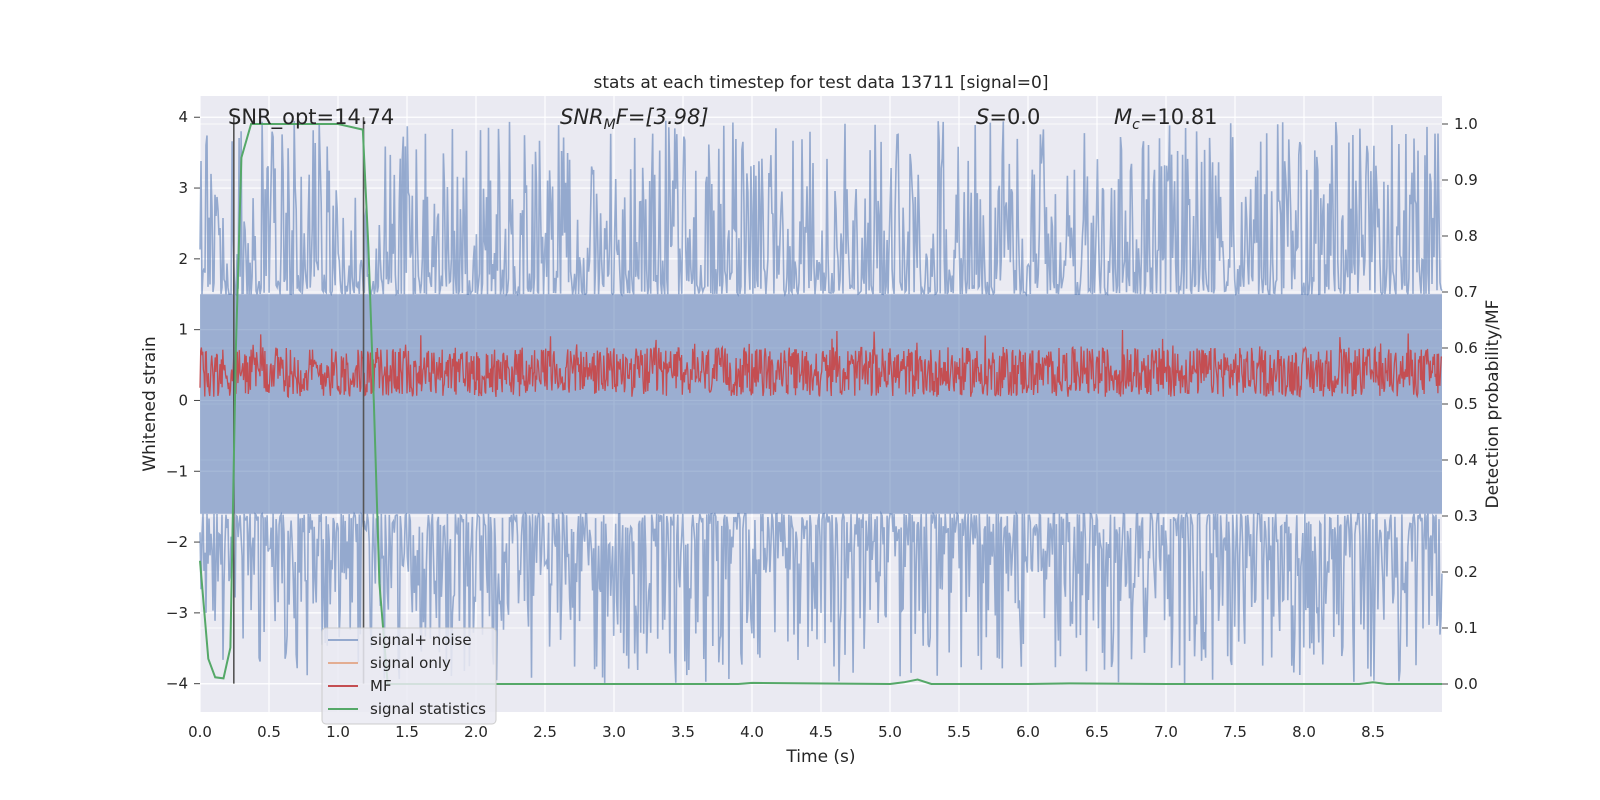 Image resolution: width=1600 pixels, height=800 pixels. What do you see at coordinates (1008, 117) in the screenshot?
I see `annotation-s: S=0.0` at bounding box center [1008, 117].